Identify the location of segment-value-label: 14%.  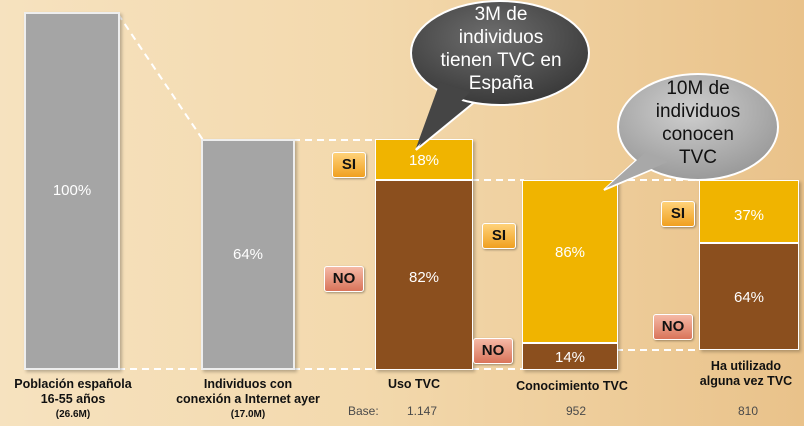
(570, 357).